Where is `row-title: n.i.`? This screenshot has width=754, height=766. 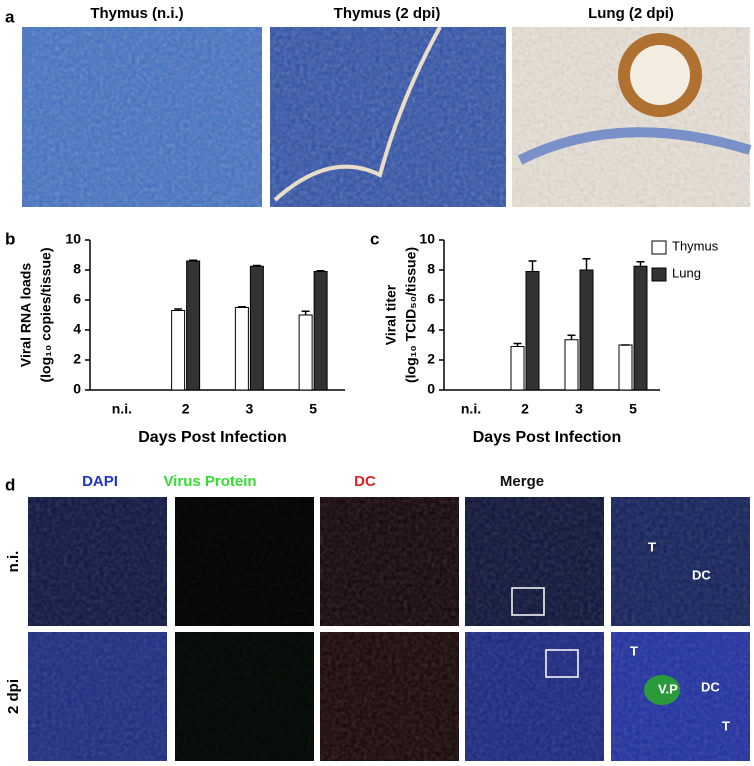 row-title: n.i. is located at coordinates (13, 562).